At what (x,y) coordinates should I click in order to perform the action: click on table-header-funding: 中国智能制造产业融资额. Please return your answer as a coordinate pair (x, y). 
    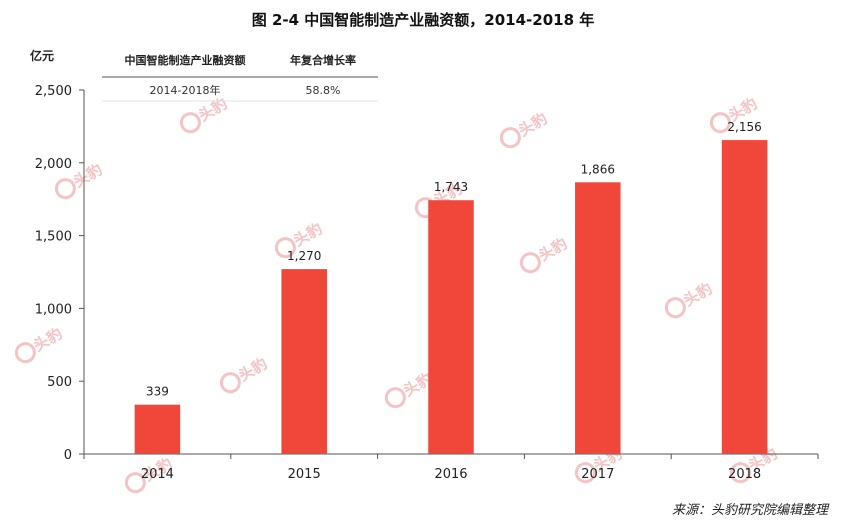
    Looking at the image, I should click on (185, 60).